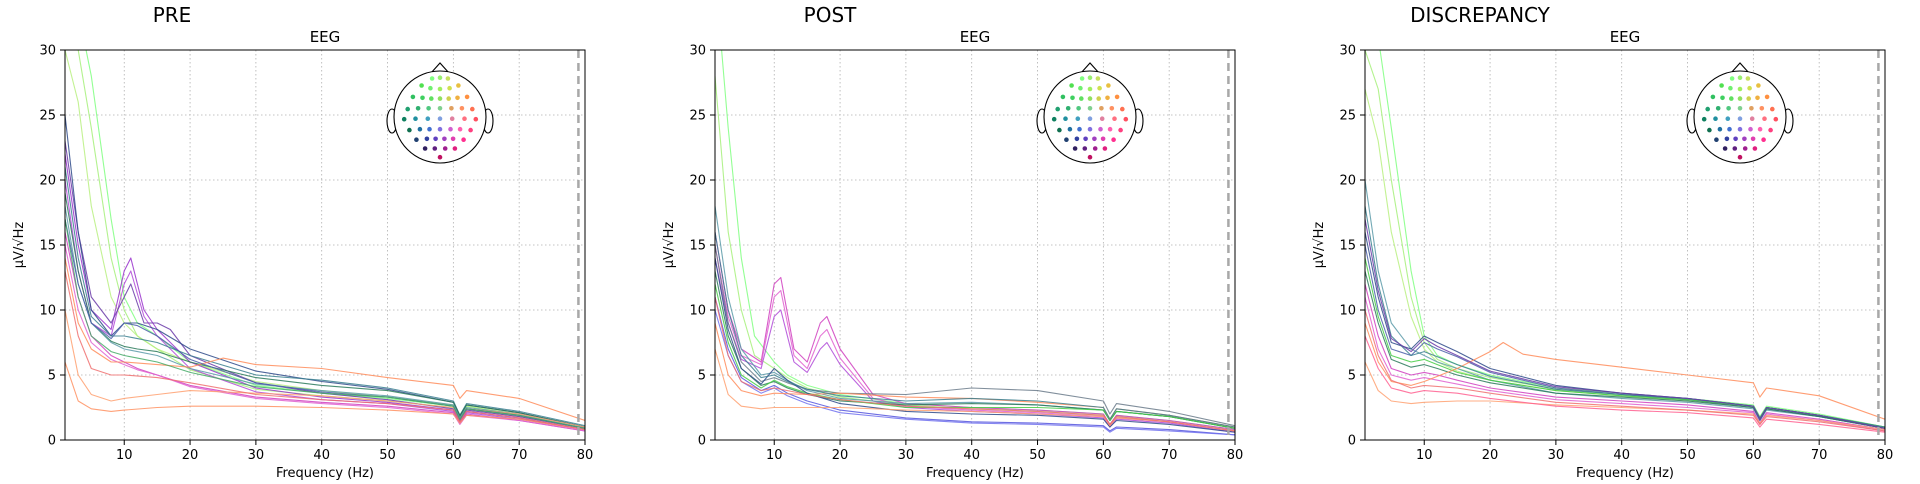 The image size is (1920, 484). I want to click on y-tick-label: 15, so click(47, 246).